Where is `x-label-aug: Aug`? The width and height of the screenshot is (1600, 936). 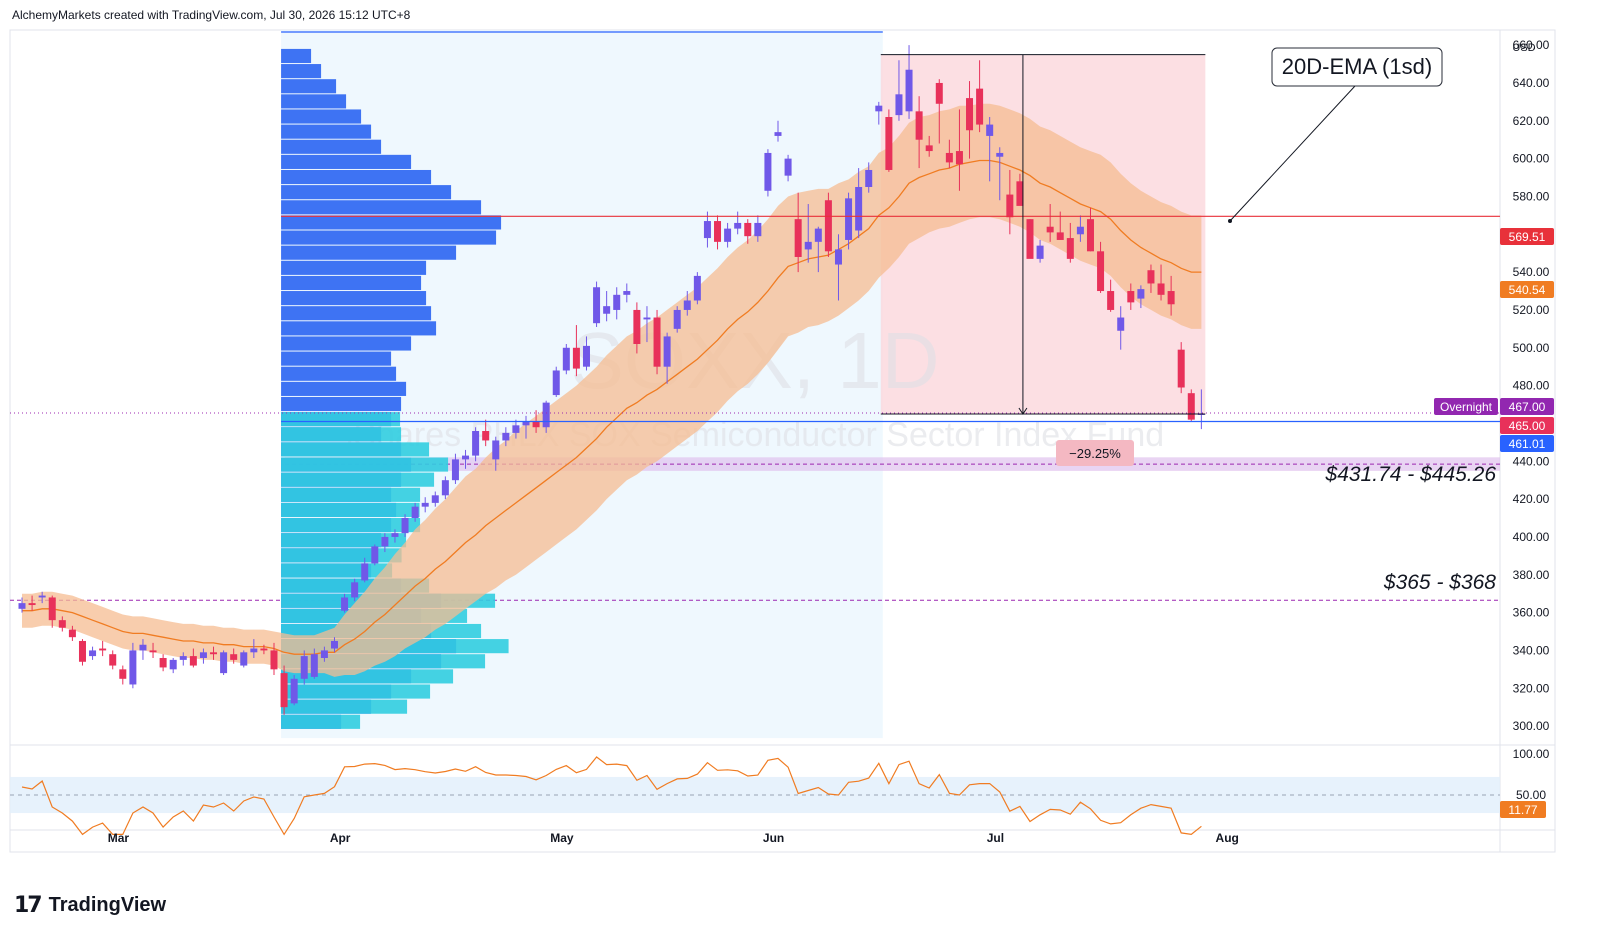
x-label-aug: Aug is located at coordinates (1227, 838).